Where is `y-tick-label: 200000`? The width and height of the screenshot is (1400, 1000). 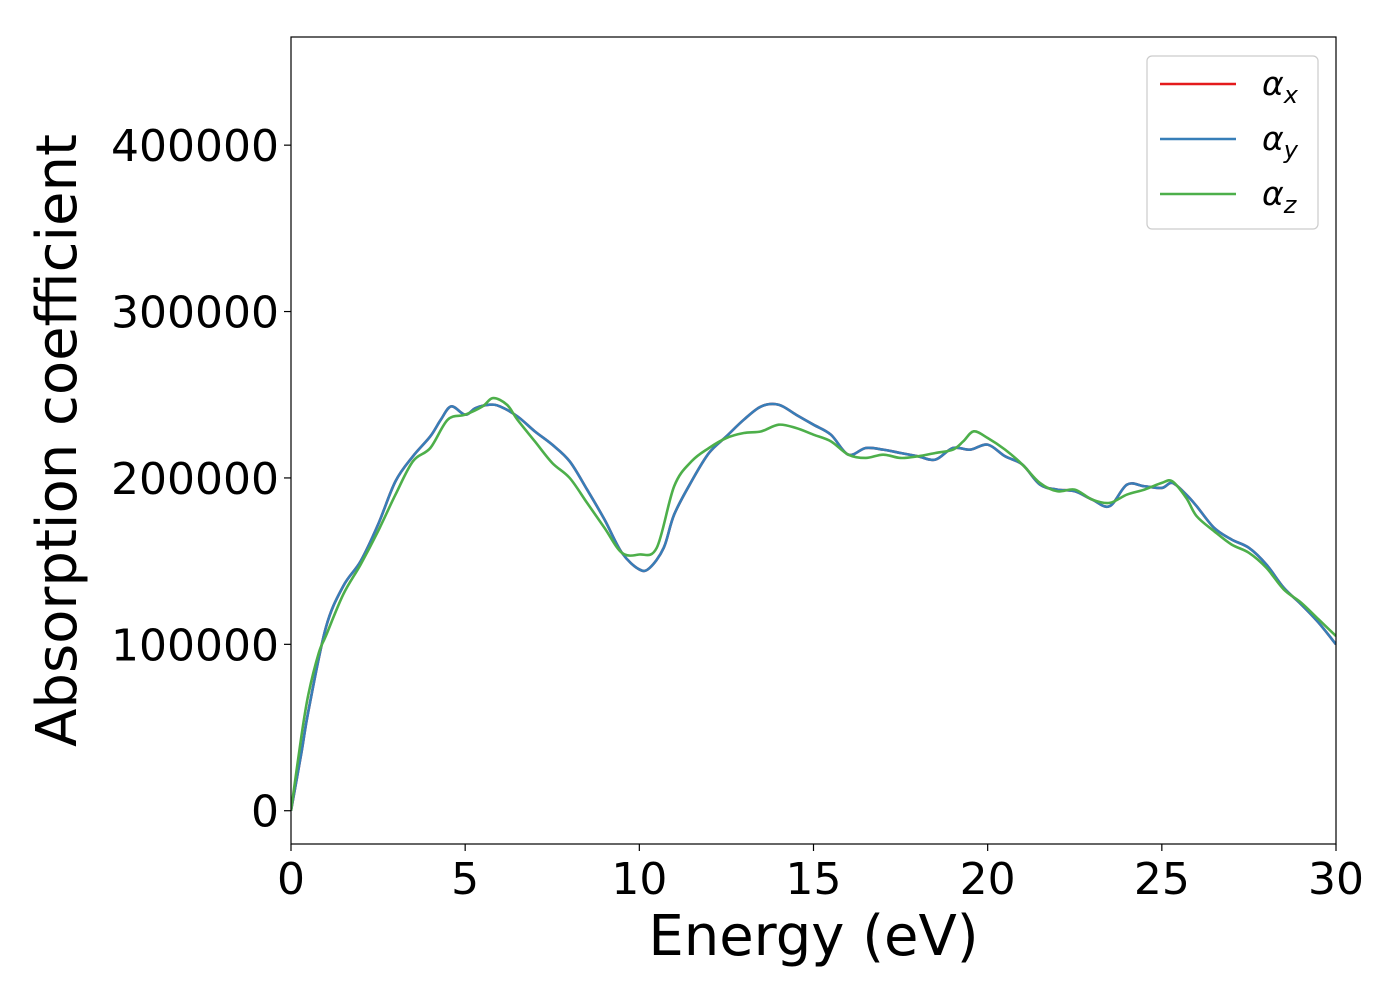
y-tick-label: 200000 is located at coordinates (195, 479).